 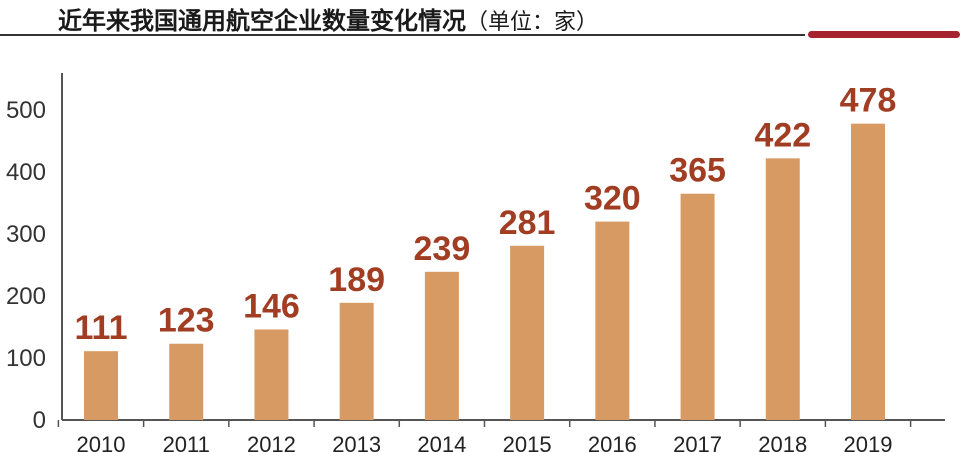 I want to click on y-tick-label: 400, so click(x=26, y=172).